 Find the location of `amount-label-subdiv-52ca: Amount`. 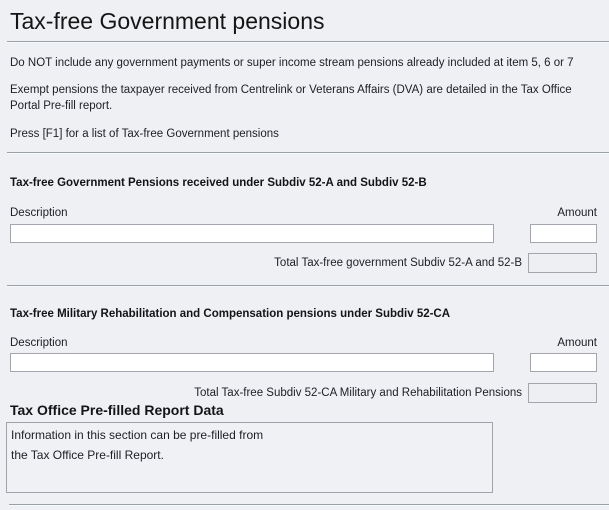

amount-label-subdiv-52ca: Amount is located at coordinates (577, 343).